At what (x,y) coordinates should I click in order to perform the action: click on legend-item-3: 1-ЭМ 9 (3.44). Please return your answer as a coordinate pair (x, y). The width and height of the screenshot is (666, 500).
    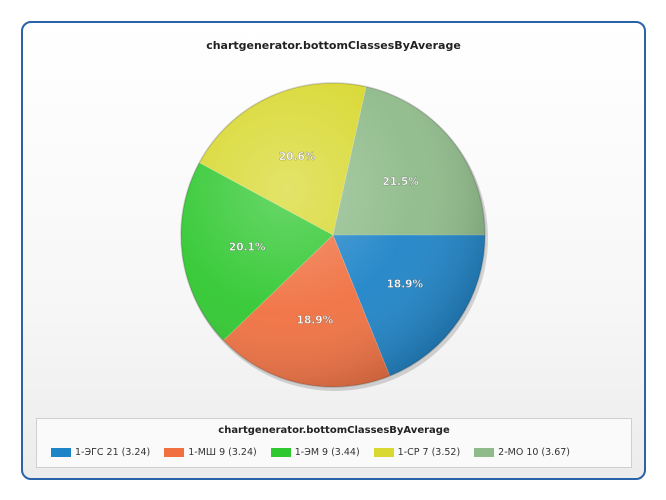
    Looking at the image, I should click on (315, 452).